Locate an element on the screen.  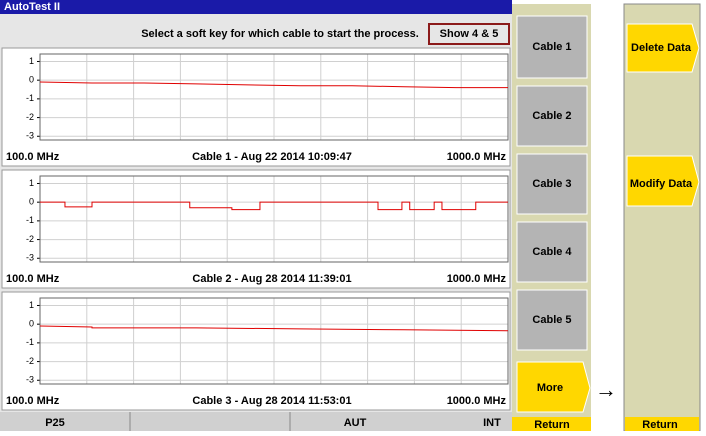
softkey-label: Cable 5 is located at coordinates (551, 320).